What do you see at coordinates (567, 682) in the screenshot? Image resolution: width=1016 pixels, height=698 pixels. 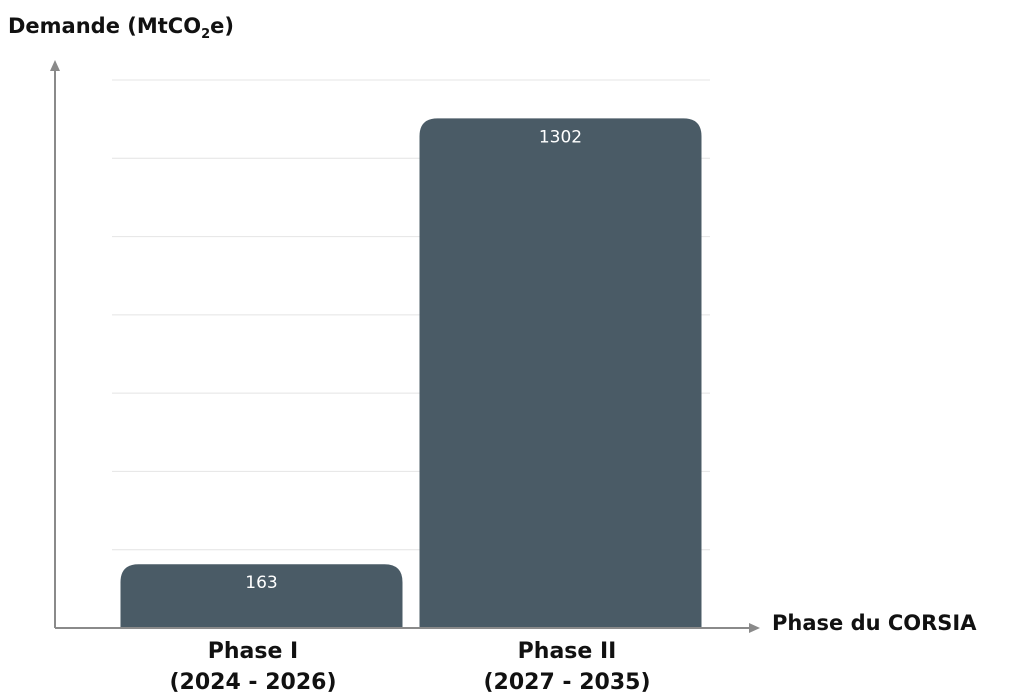 I see `category-label-phase-2-period: (2027 - 2035)` at bounding box center [567, 682].